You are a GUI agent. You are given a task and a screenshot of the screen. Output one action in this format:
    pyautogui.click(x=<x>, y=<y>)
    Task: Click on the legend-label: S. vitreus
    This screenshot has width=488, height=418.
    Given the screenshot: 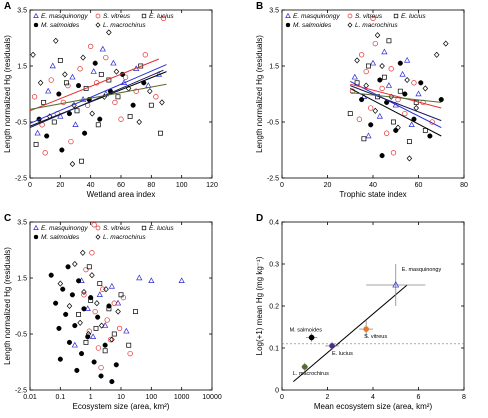 What is the action you would take?
    pyautogui.click(x=117, y=228)
    